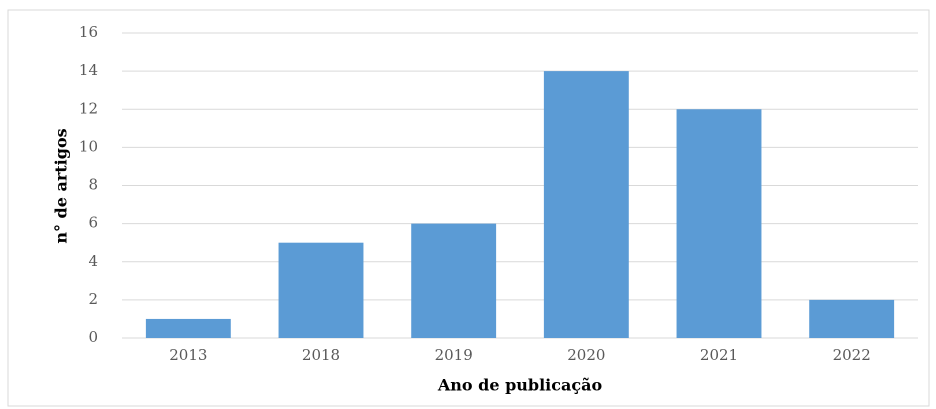  Describe the element at coordinates (454, 355) in the screenshot. I see `x-tick-label: 2019` at that location.